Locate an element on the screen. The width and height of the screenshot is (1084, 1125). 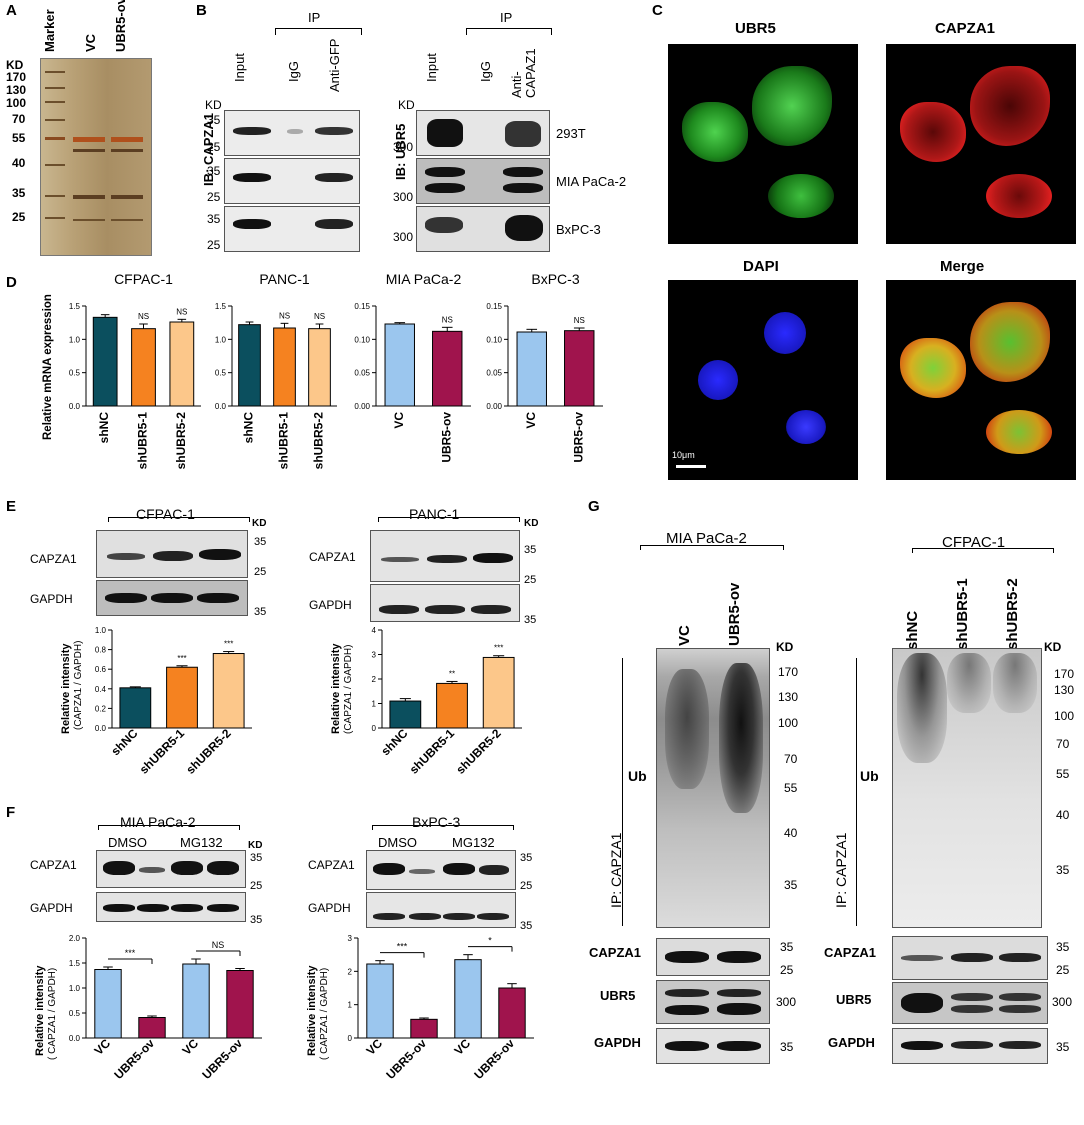
e-kd-1: KD is located at coordinates (259, 523).